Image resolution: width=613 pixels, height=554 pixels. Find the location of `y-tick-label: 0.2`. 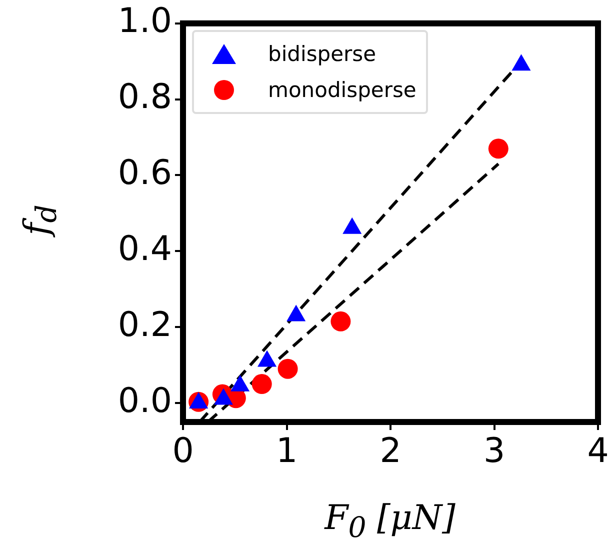

y-tick-label: 0.2 is located at coordinates (145, 324).